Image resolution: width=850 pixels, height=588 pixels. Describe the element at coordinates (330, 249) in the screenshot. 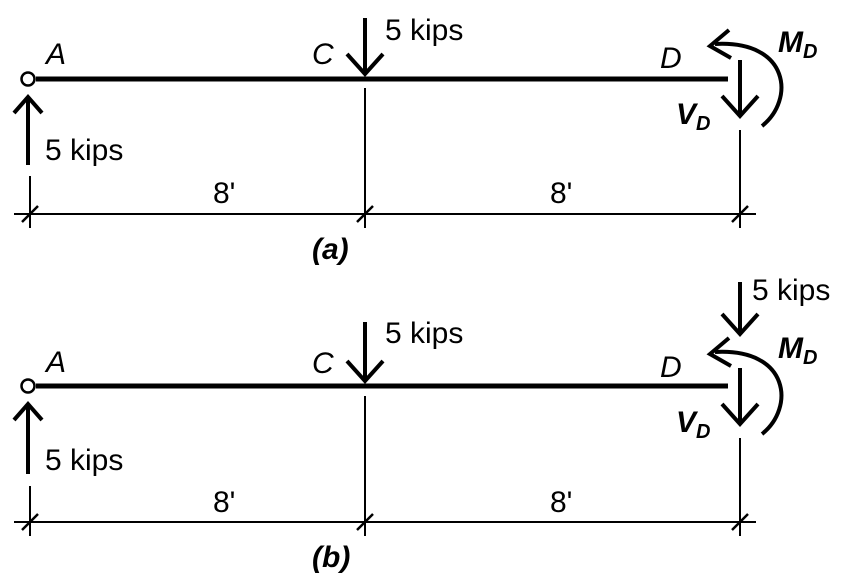

I see `caption-label: (a)` at that location.